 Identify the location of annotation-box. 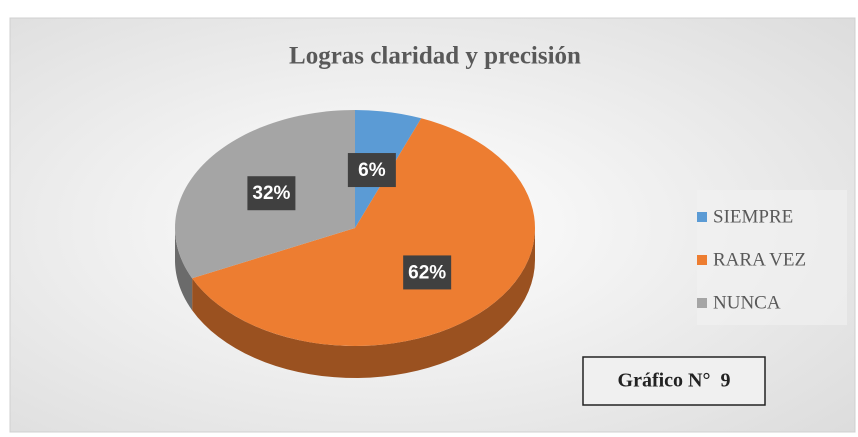
(674, 381).